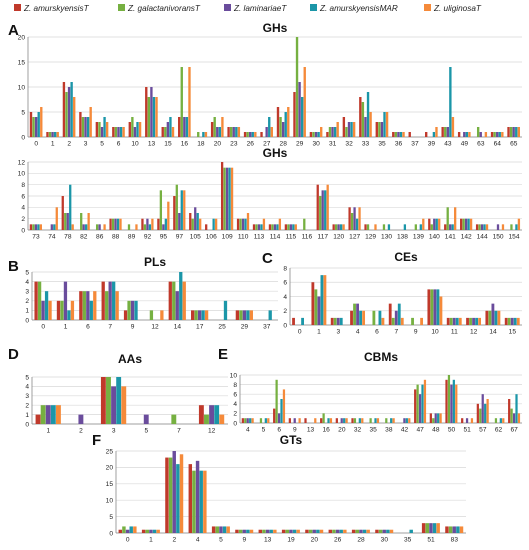  Describe the element at coordinates (223, 354) in the screenshot. I see `panel-letter-e: E` at that location.